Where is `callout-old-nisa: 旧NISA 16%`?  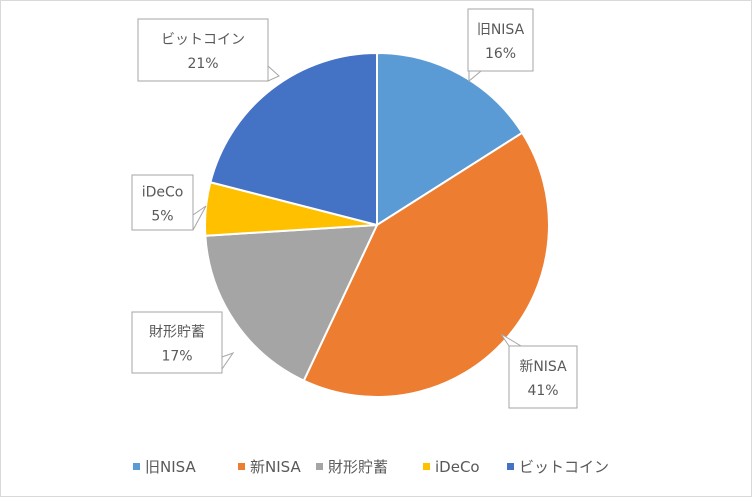
callout-old-nisa: 旧NISA 16% is located at coordinates (500, 45).